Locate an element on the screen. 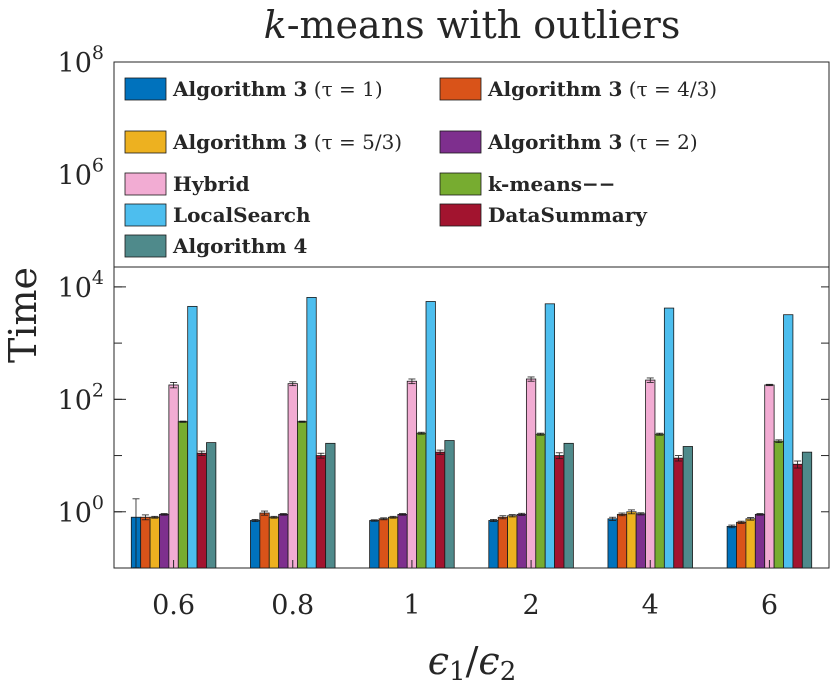  x-axis-label: ϵ1/ϵ2 is located at coordinates (472, 661).